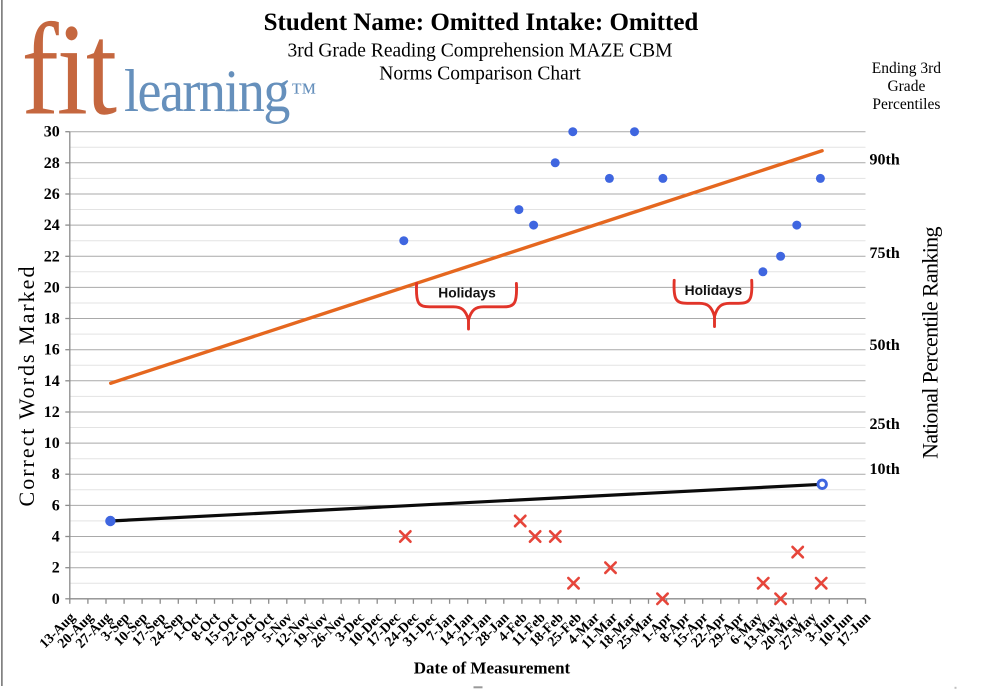 The width and height of the screenshot is (986, 694). What do you see at coordinates (52, 319) in the screenshot?
I see `svg-text: 18` at bounding box center [52, 319].